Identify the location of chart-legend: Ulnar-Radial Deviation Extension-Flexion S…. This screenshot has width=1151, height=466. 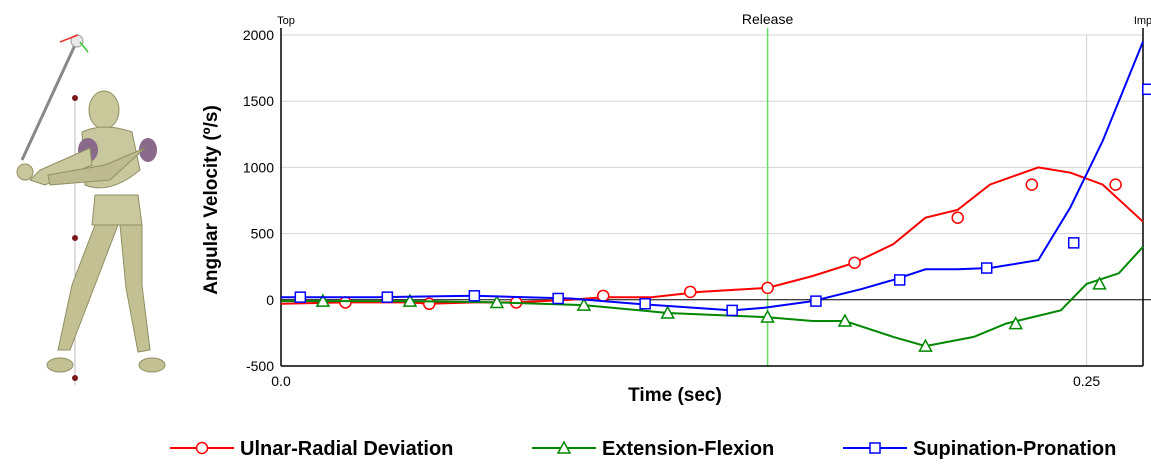
(643, 449).